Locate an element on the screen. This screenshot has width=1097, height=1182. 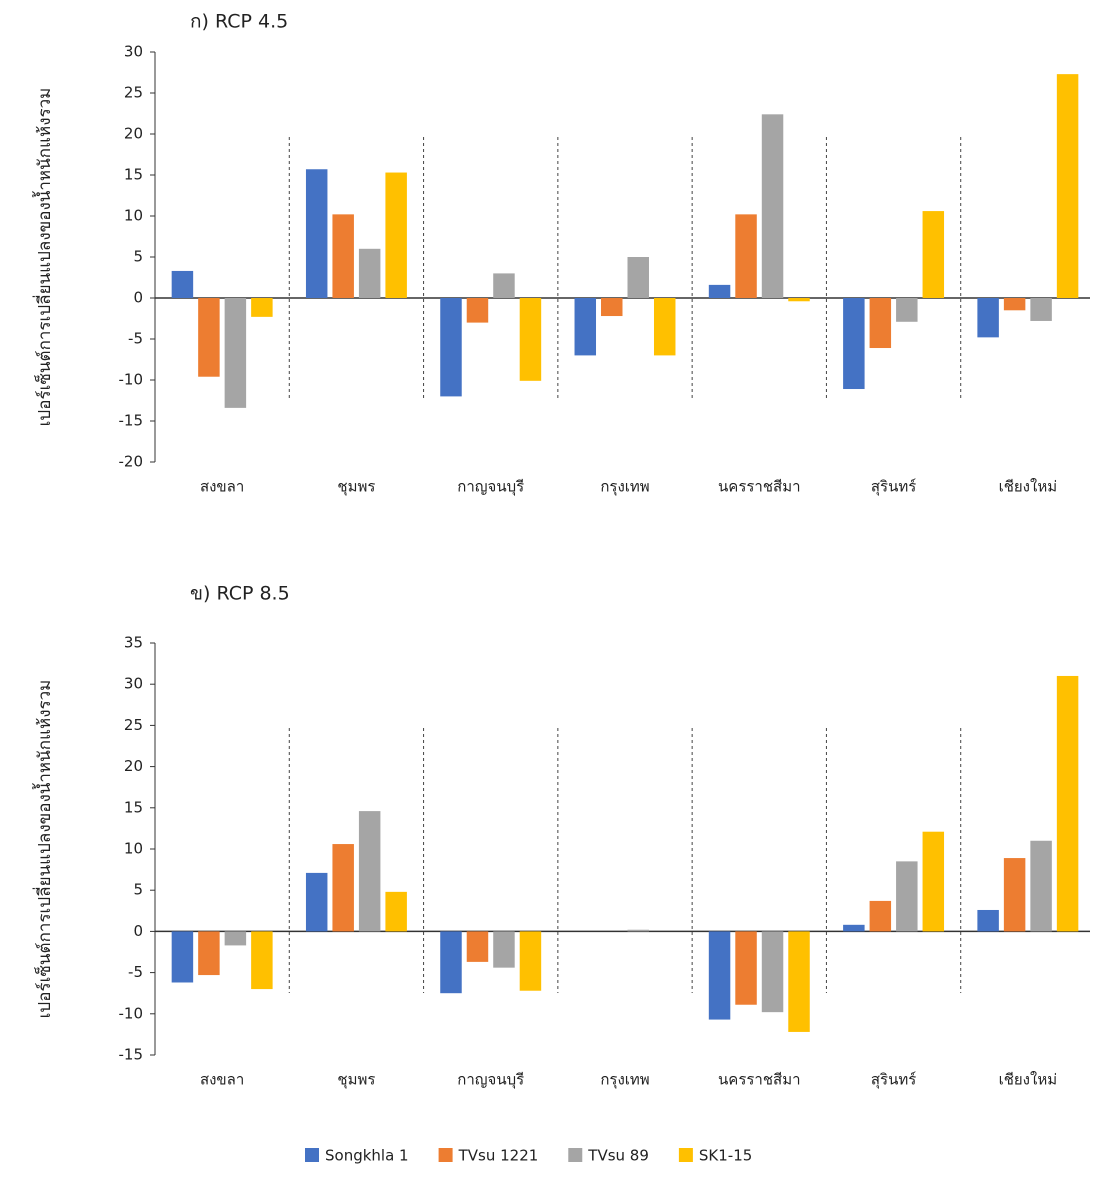
legend-label: TVsu 1221 is located at coordinates (498, 1156).